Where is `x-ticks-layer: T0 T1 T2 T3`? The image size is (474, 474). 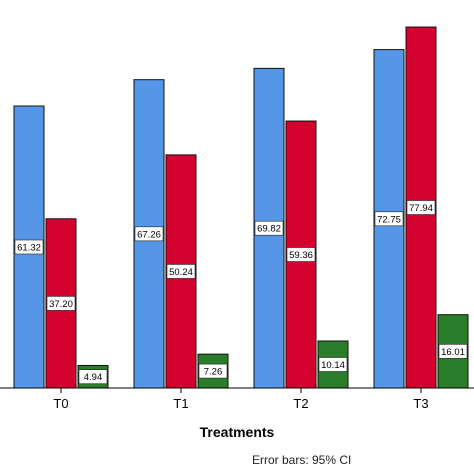
x-ticks-layer: T0 T1 T2 T3 is located at coordinates (241, 399).